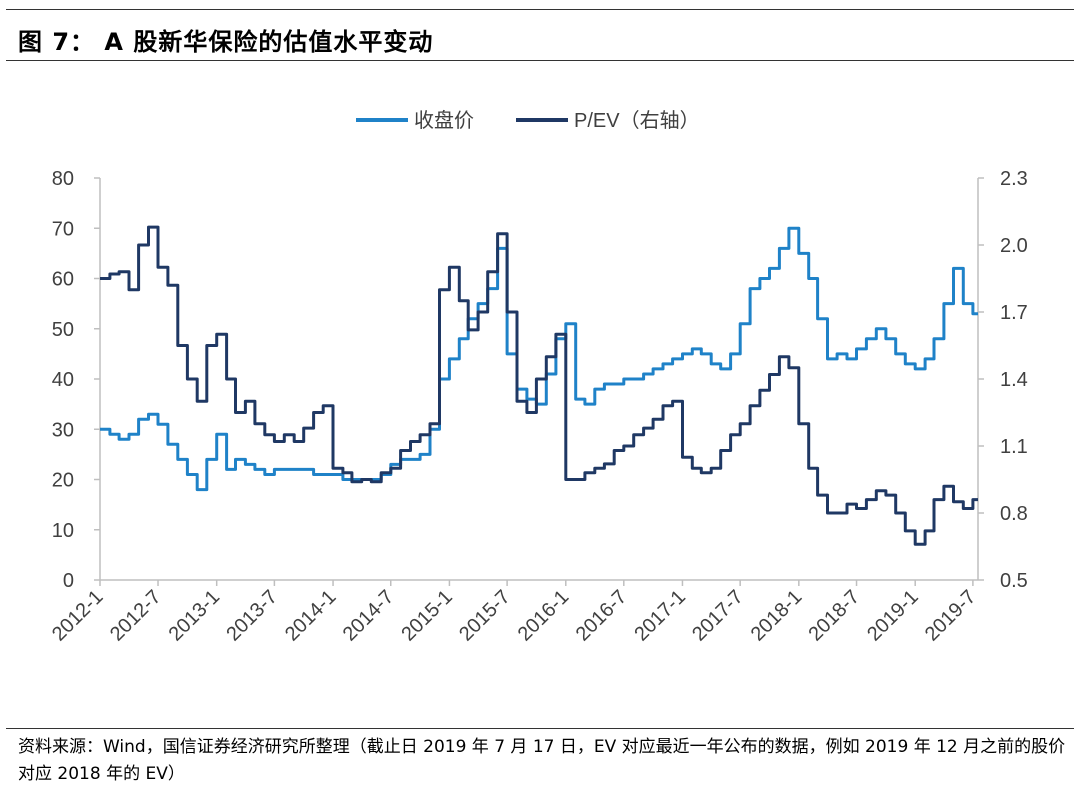 The image size is (1080, 796). I want to click on right-y-tick-label: 0.8, so click(1014, 514).